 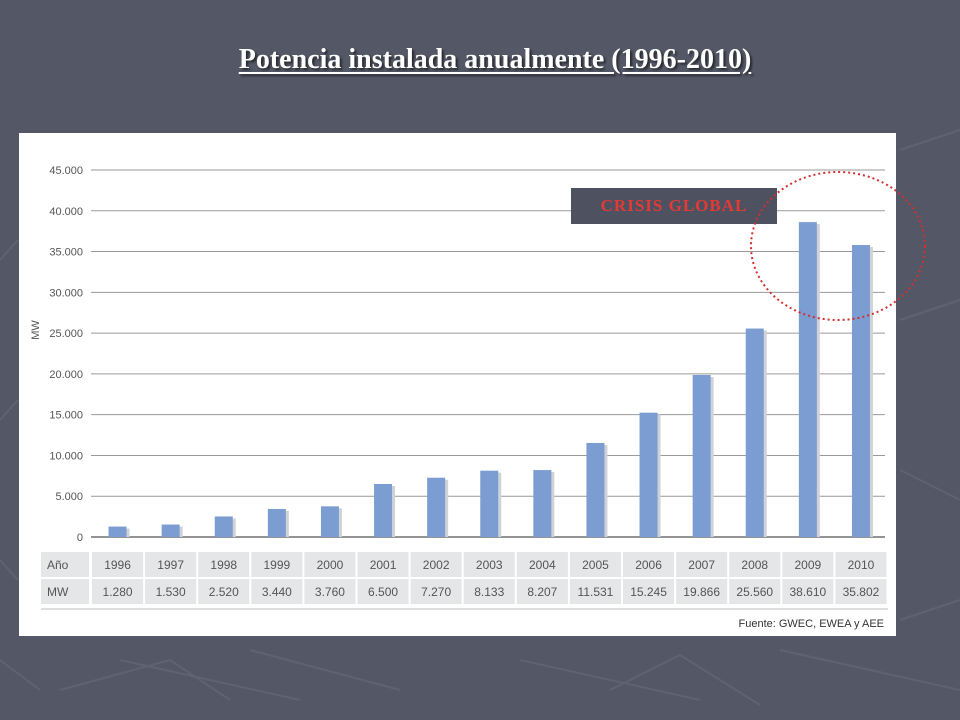 I want to click on crisis-label: CRISIS GLOBAL, so click(x=674, y=206).